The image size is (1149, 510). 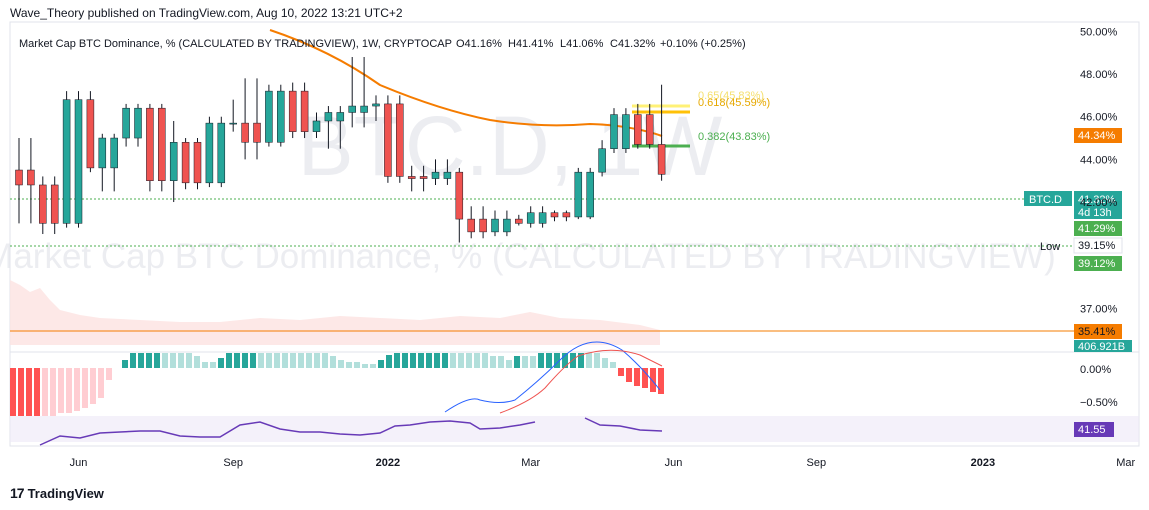 What do you see at coordinates (466, 83) in the screenshot?
I see `moving-average-line` at bounding box center [466, 83].